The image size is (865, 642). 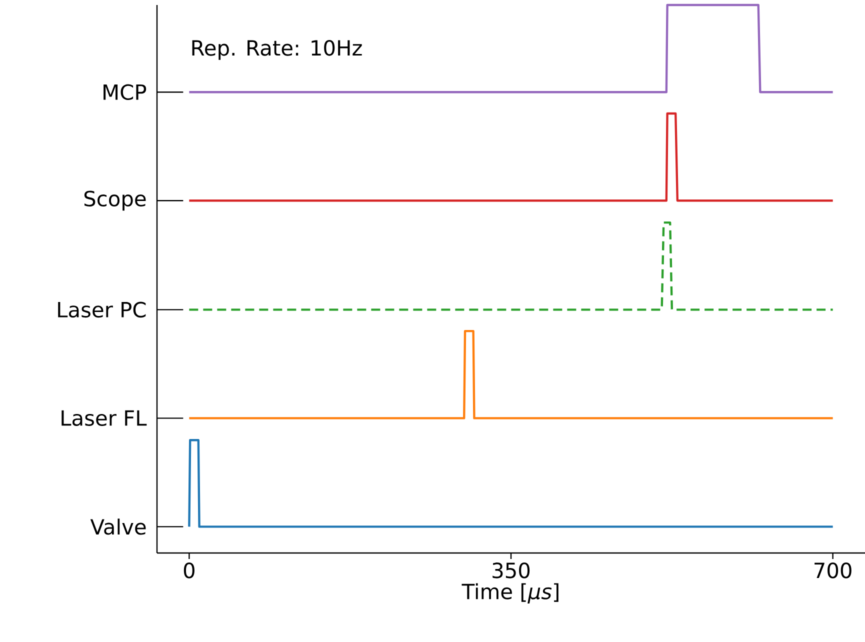 I want to click on text: Laser FL, so click(x=104, y=418).